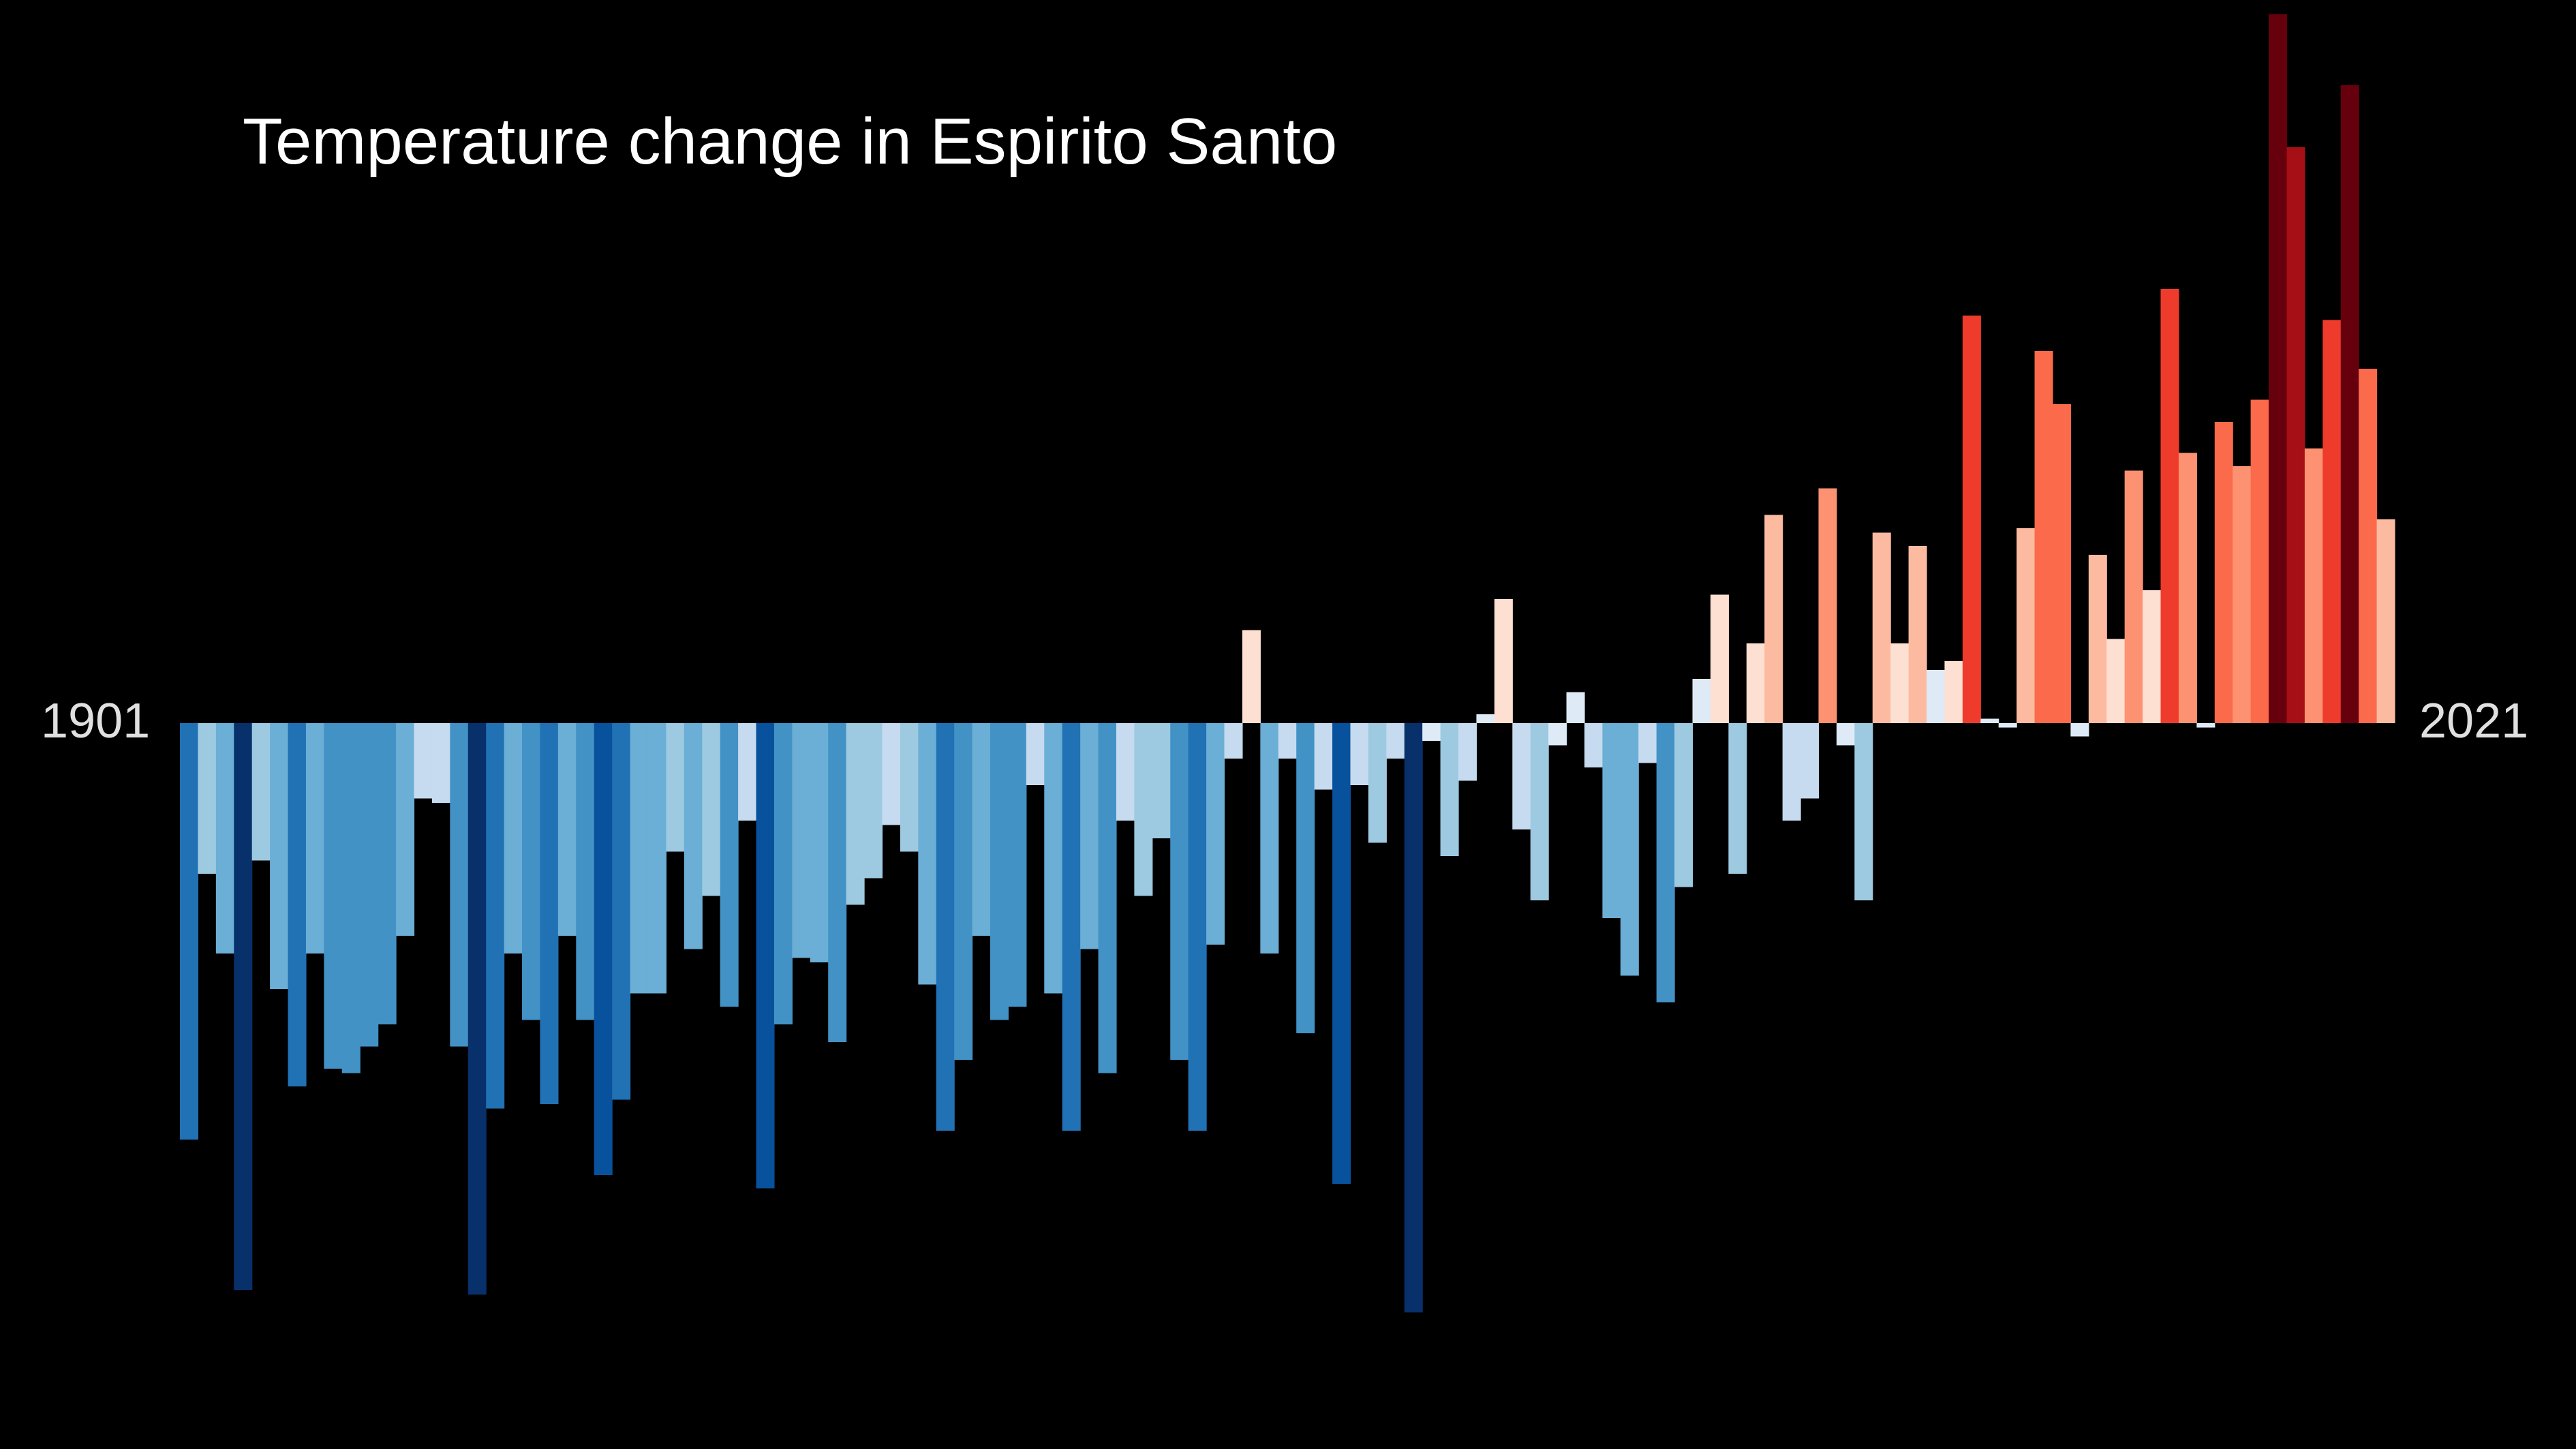  I want to click on bar-2016, so click(2259, 561).